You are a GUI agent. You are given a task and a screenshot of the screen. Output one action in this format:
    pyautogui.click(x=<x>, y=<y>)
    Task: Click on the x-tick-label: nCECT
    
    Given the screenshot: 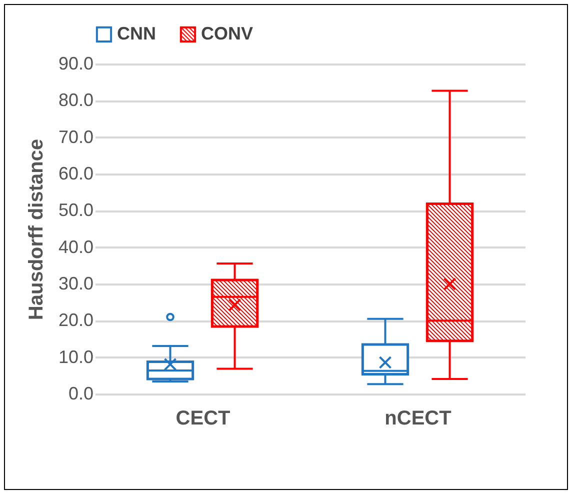 What is the action you would take?
    pyautogui.click(x=418, y=419)
    